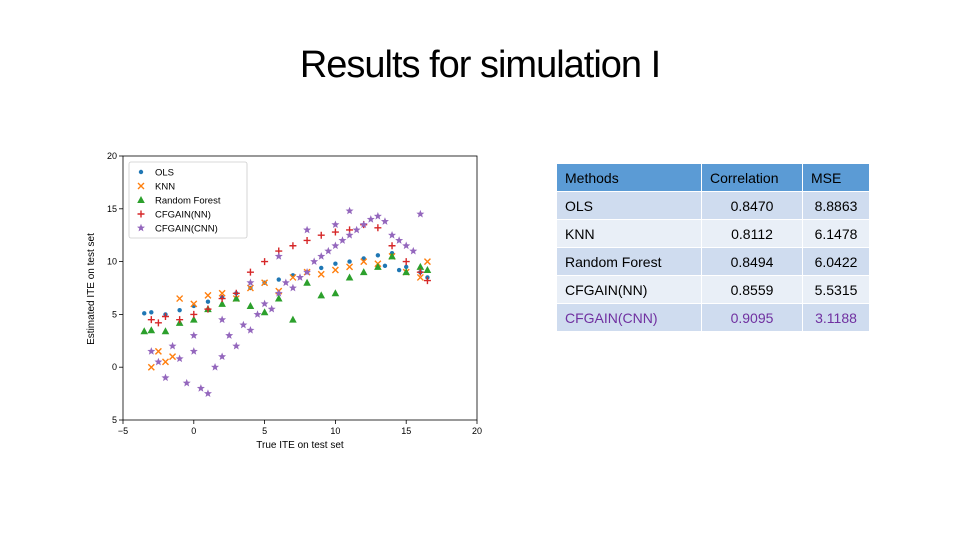  What do you see at coordinates (114, 367) in the screenshot?
I see `y-tick-label: 0` at bounding box center [114, 367].